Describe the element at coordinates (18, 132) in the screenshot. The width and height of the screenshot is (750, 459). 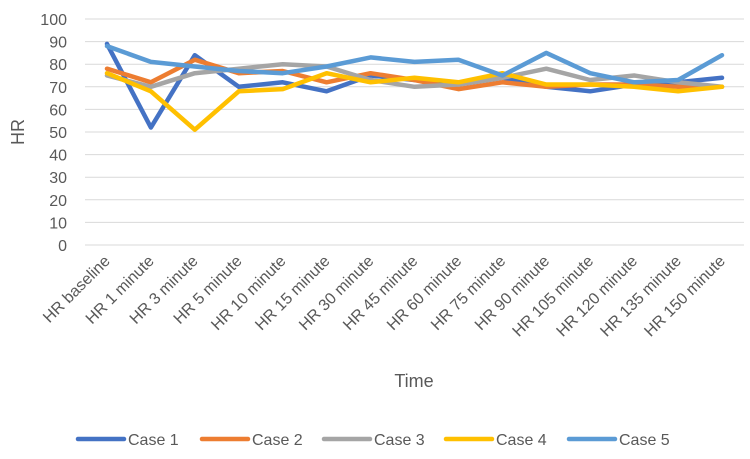
I see `y-axis-title: HR` at that location.